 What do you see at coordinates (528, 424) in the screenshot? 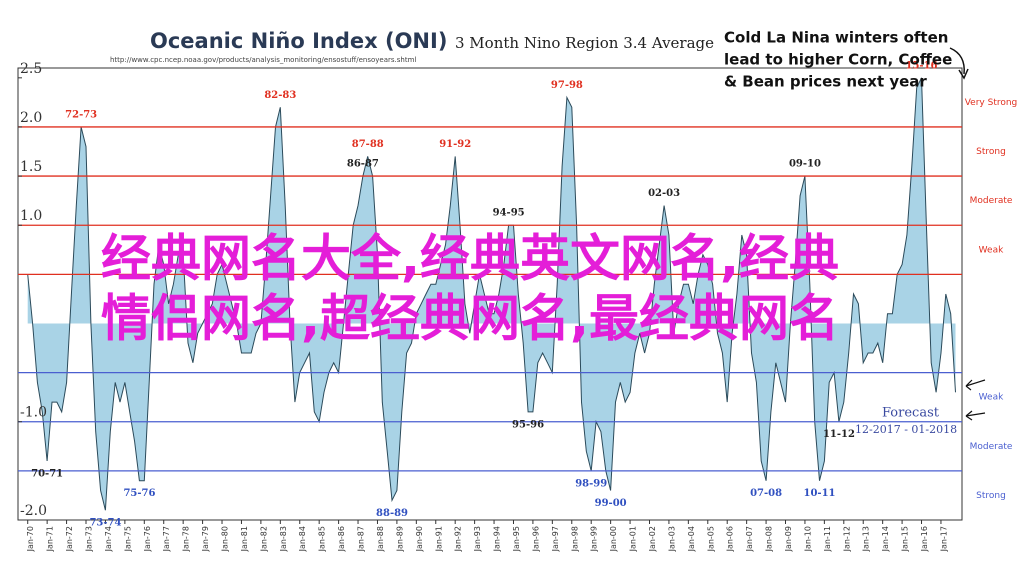
I see `event-label: 95-96` at bounding box center [528, 424].